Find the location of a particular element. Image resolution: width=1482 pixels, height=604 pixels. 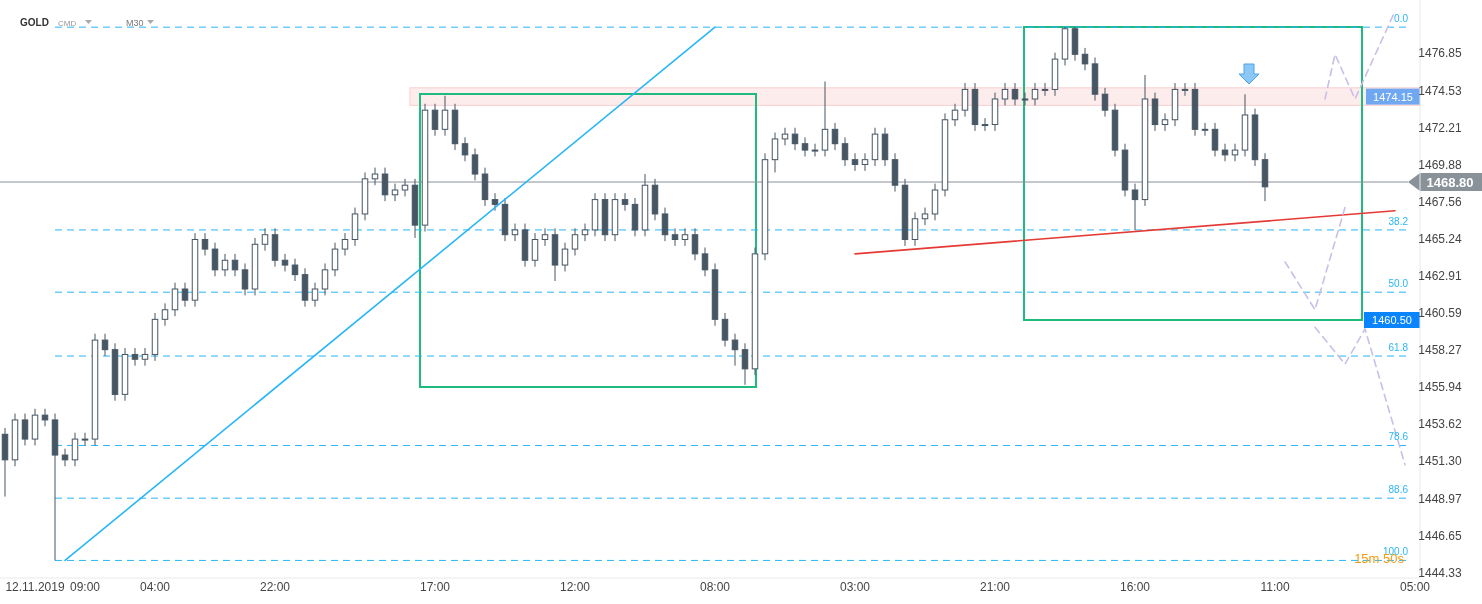

y-tick-label: 1465.24 is located at coordinates (1440, 238).